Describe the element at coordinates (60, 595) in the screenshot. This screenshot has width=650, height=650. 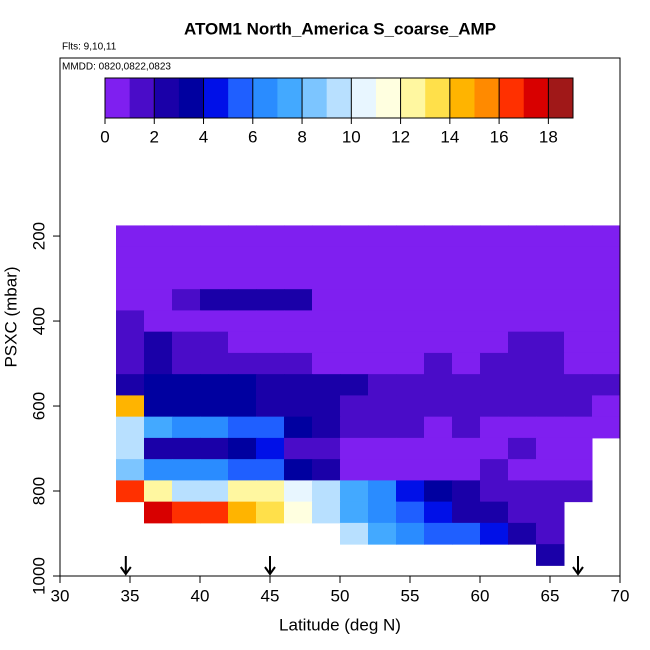
I see `x-tick-label: 30` at that location.